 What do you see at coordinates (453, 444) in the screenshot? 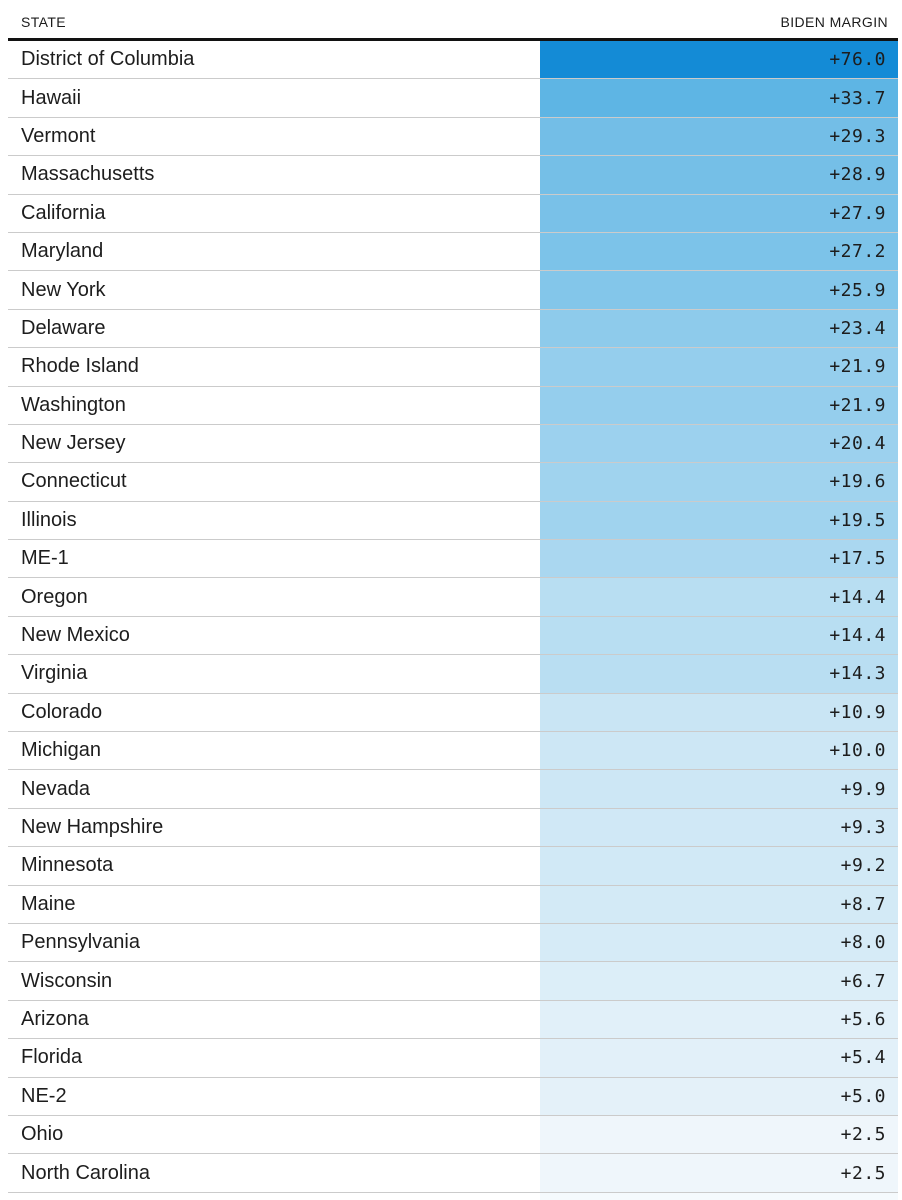
I see `table-row: New Jersey +20.4` at bounding box center [453, 444].